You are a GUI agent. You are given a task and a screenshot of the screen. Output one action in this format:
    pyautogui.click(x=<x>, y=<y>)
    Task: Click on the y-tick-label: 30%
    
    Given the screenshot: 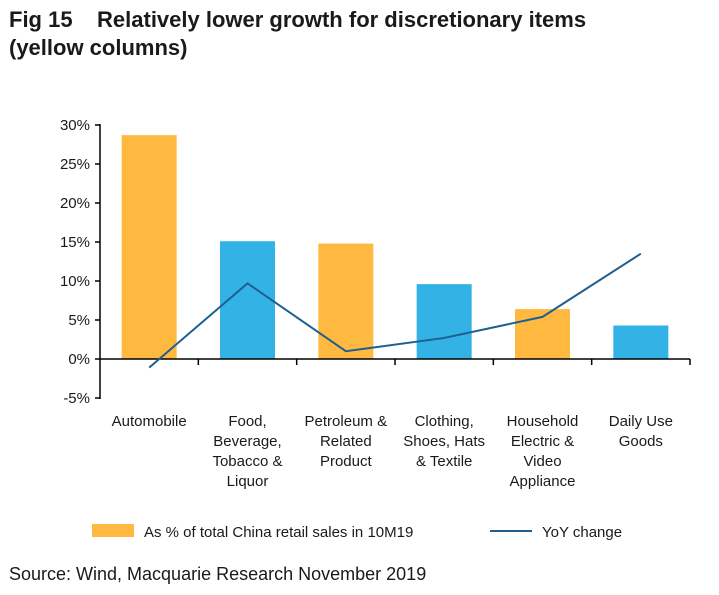 What is the action you would take?
    pyautogui.click(x=75, y=125)
    